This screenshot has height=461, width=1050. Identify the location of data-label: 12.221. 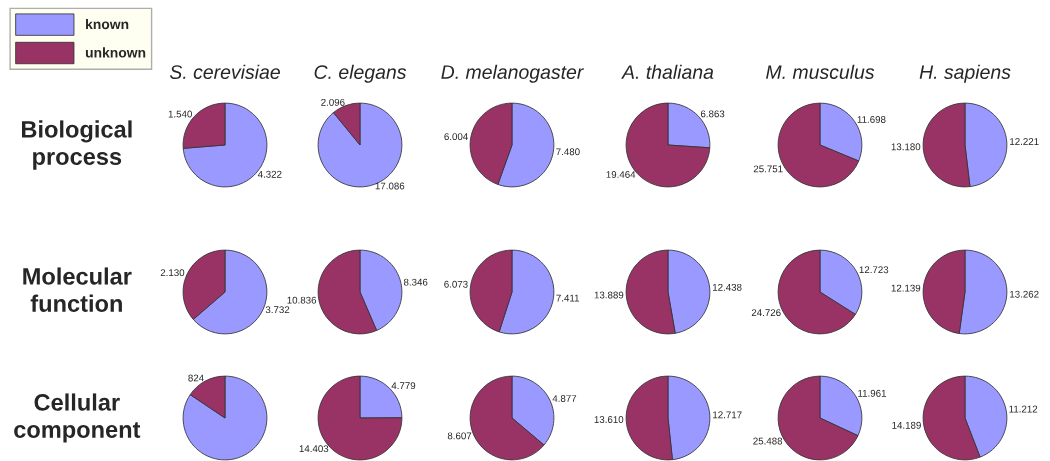
(1024, 141).